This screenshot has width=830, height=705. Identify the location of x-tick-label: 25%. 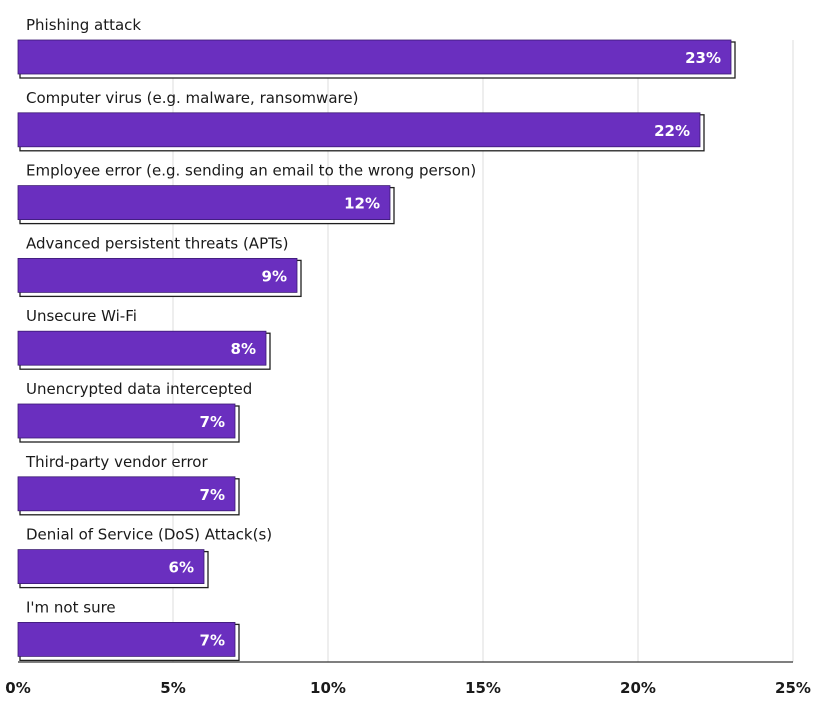
(793, 688).